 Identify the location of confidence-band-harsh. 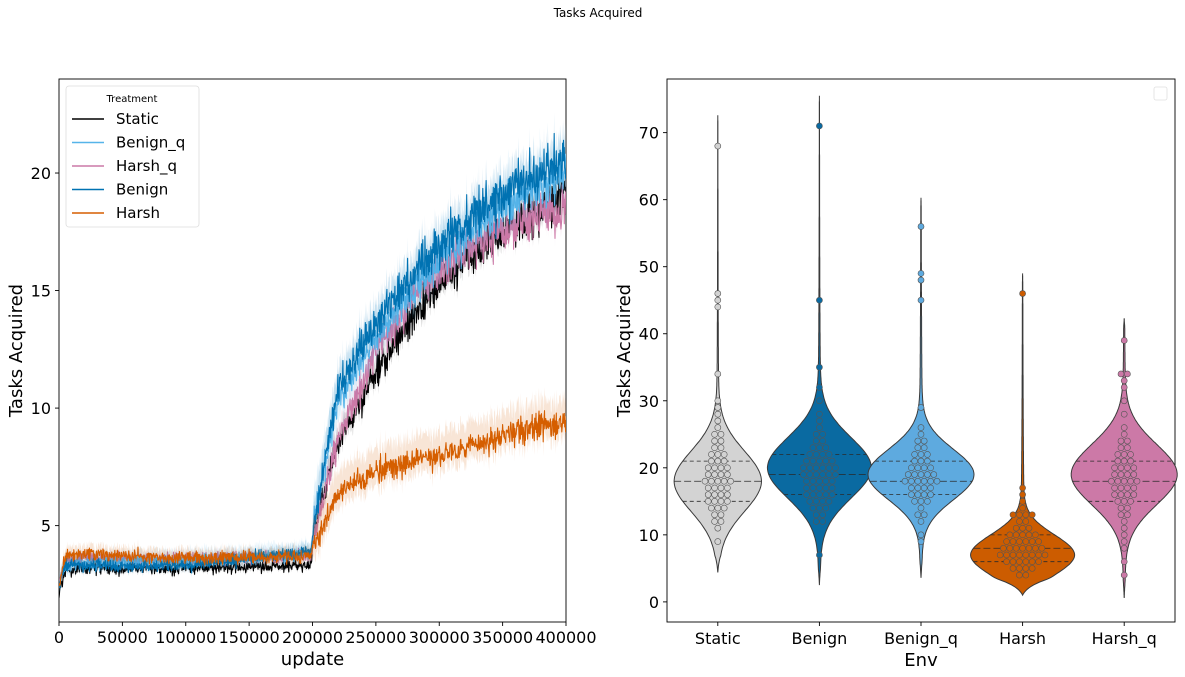
(312, 489).